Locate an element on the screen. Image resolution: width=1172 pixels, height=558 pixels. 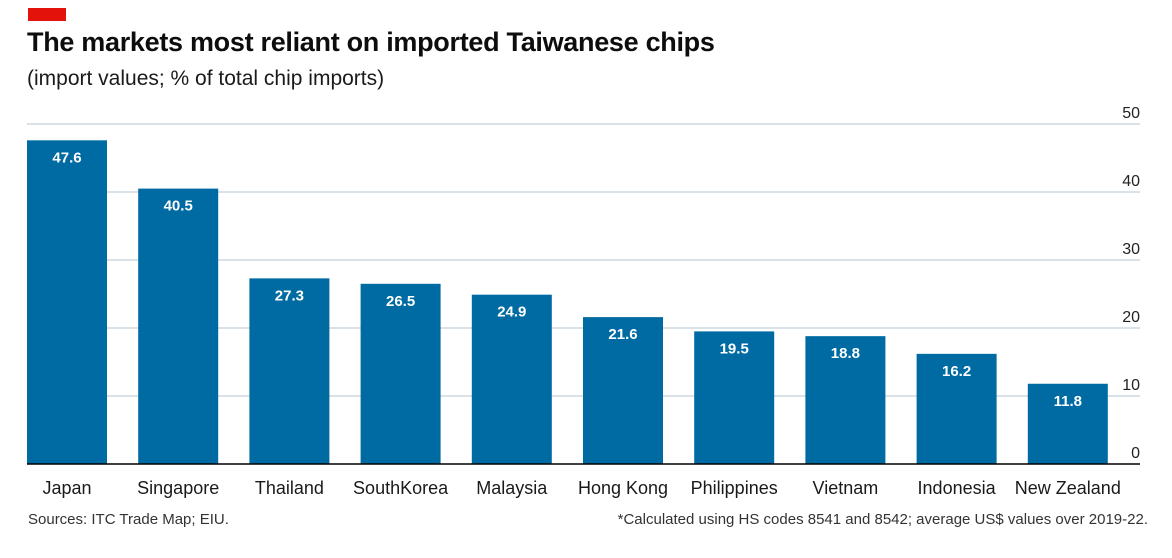
x-tick-label: Philippines is located at coordinates (734, 488).